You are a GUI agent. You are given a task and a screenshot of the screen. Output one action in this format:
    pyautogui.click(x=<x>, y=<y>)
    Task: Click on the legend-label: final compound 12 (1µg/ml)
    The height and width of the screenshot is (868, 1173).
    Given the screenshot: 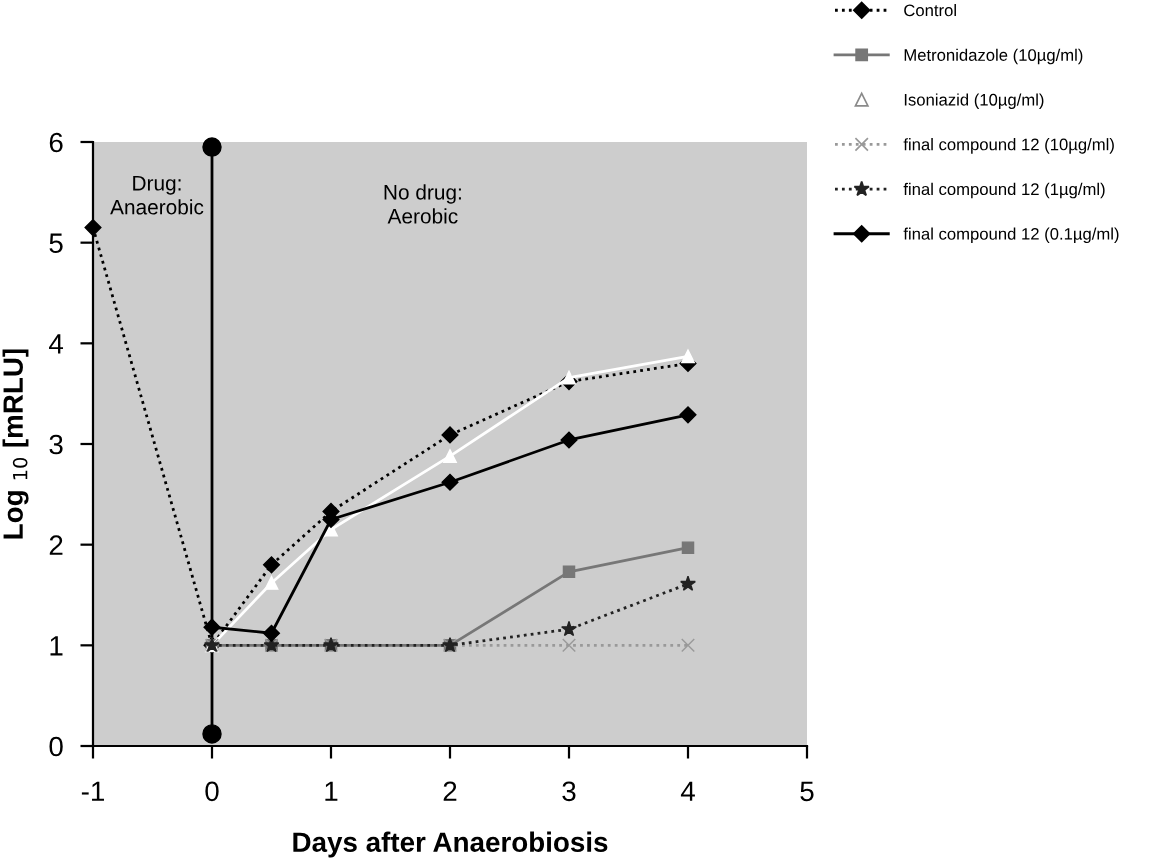 What is the action you would take?
    pyautogui.click(x=1004, y=190)
    